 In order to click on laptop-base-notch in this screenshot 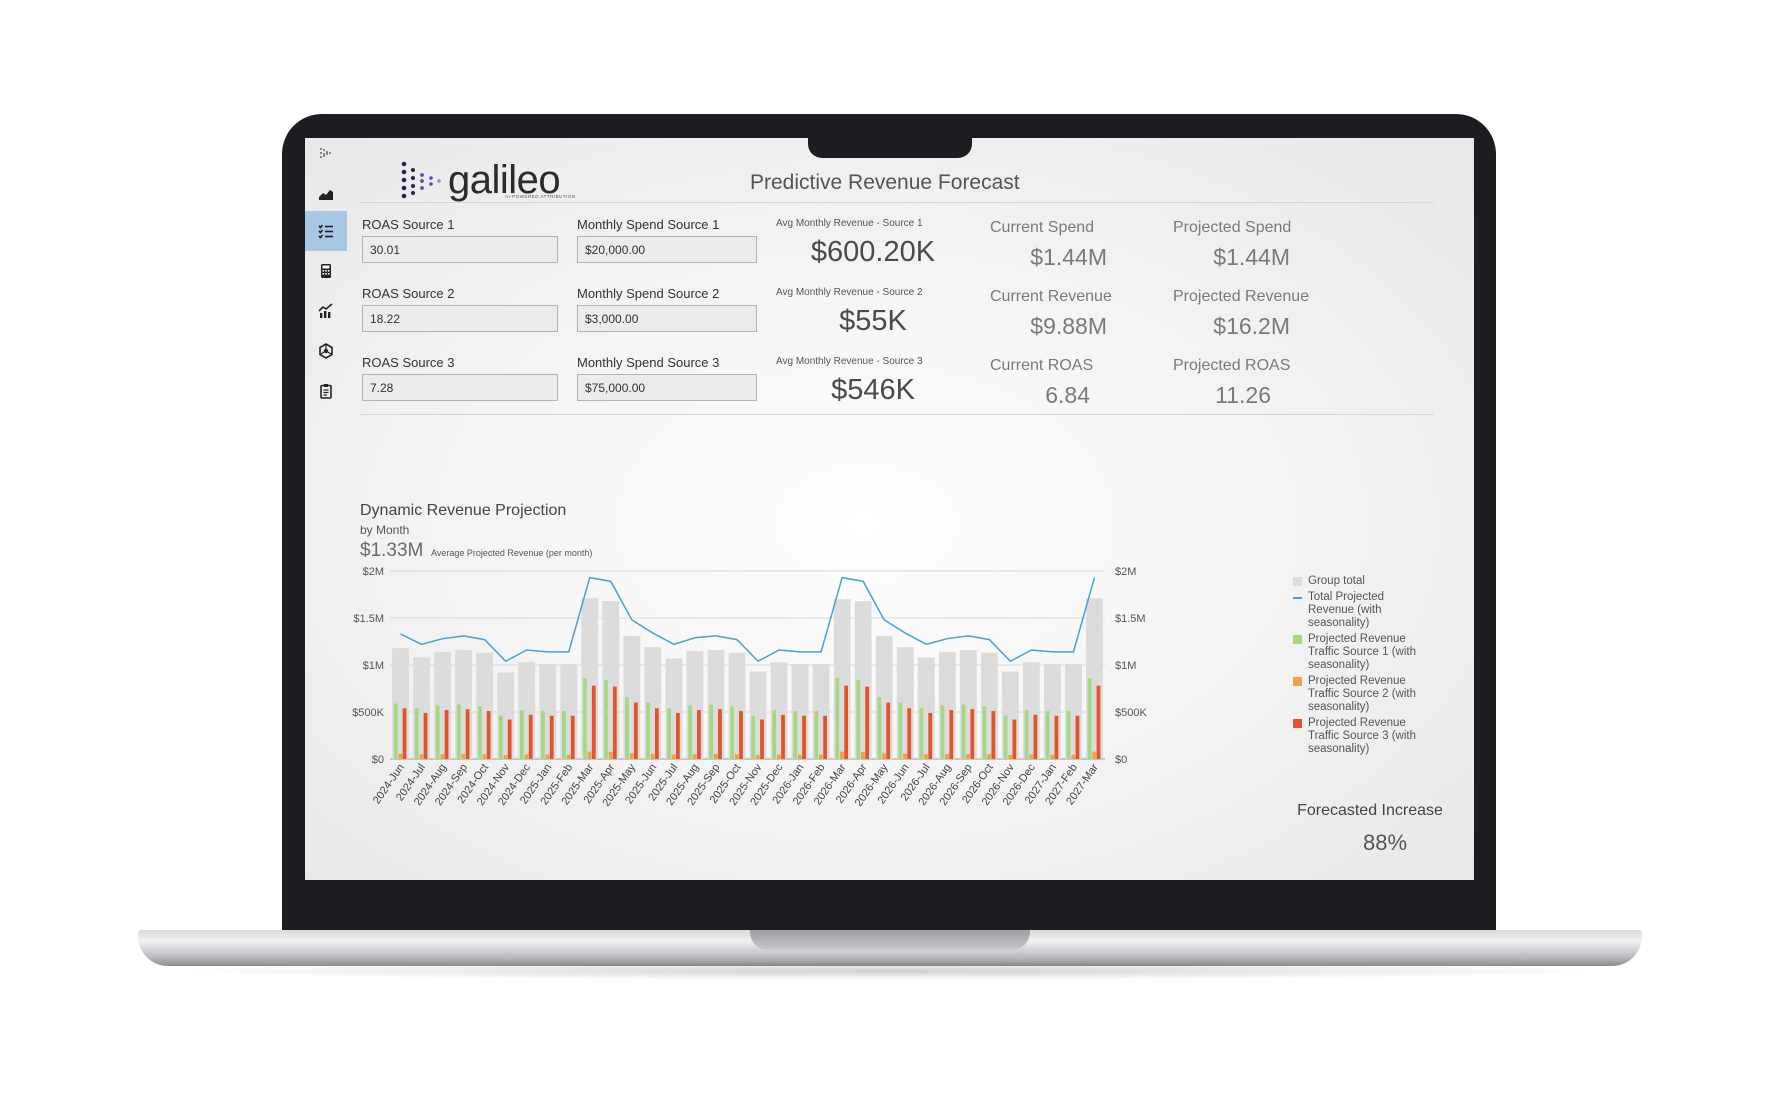, I will do `click(890, 940)`.